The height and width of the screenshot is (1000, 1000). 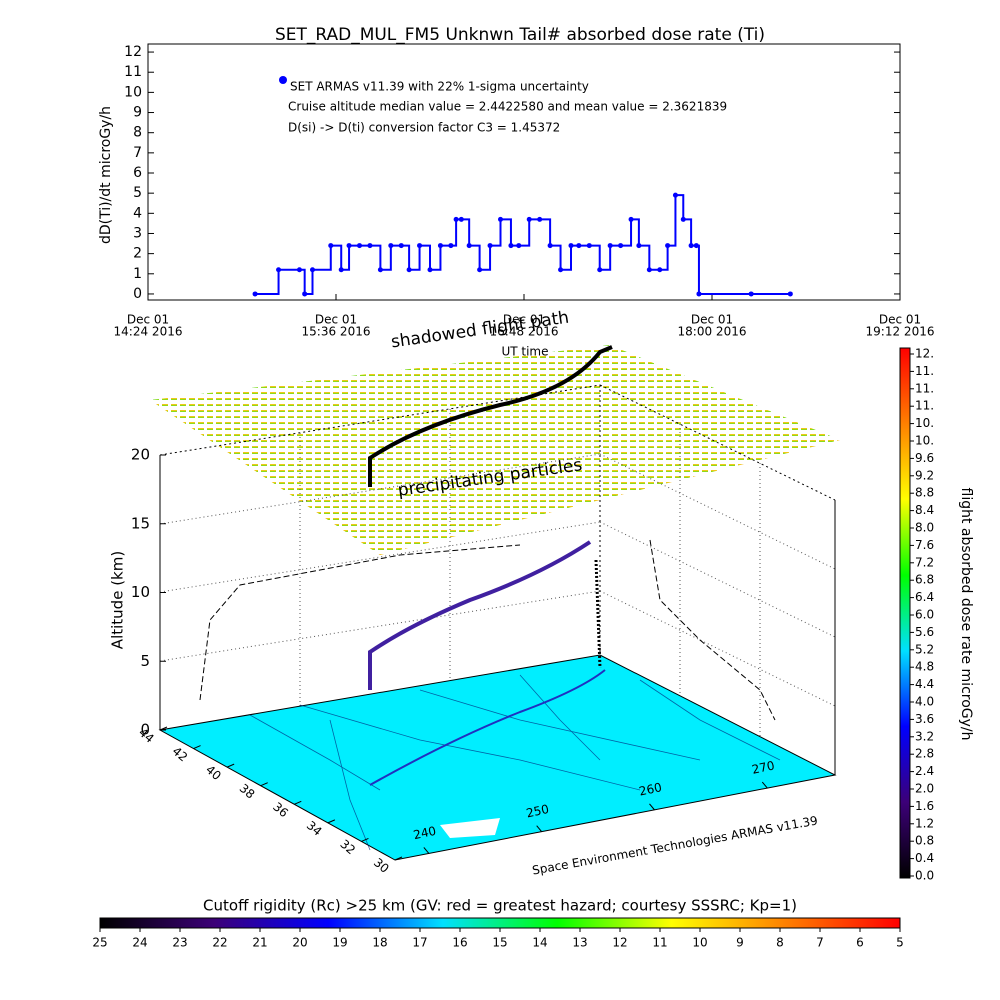 What do you see at coordinates (924, 771) in the screenshot?
I see `colorbar-tick-label: 2.4` at bounding box center [924, 771].